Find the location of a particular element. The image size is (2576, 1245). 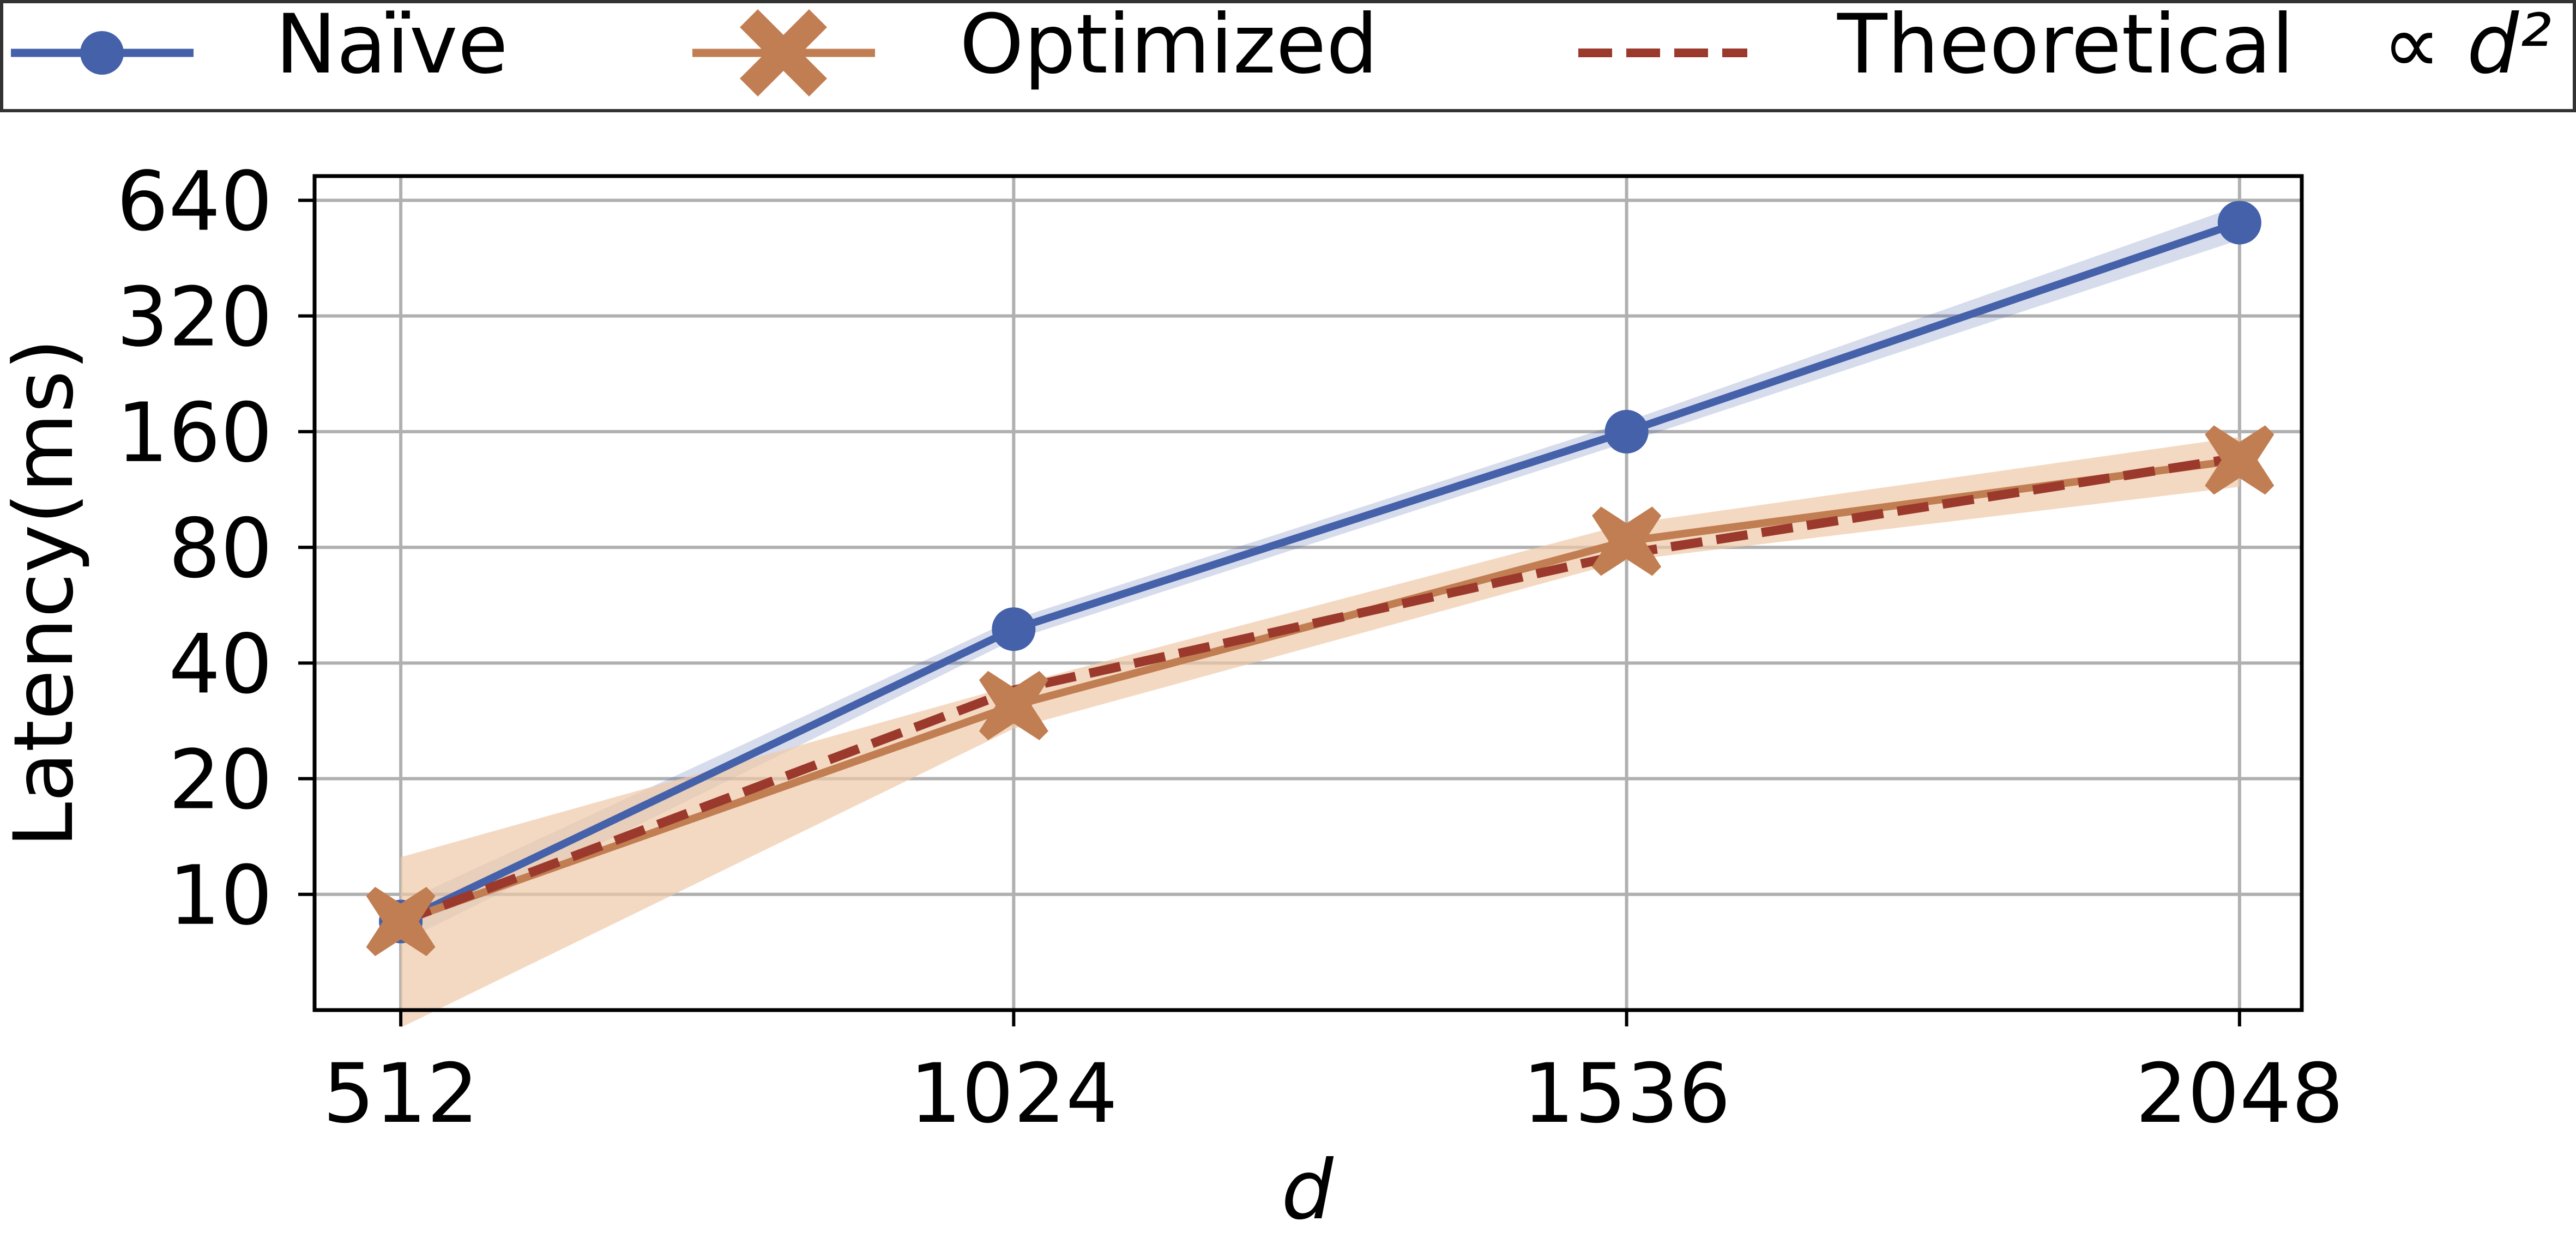

y-tick-label-320: 320 is located at coordinates (195, 317).